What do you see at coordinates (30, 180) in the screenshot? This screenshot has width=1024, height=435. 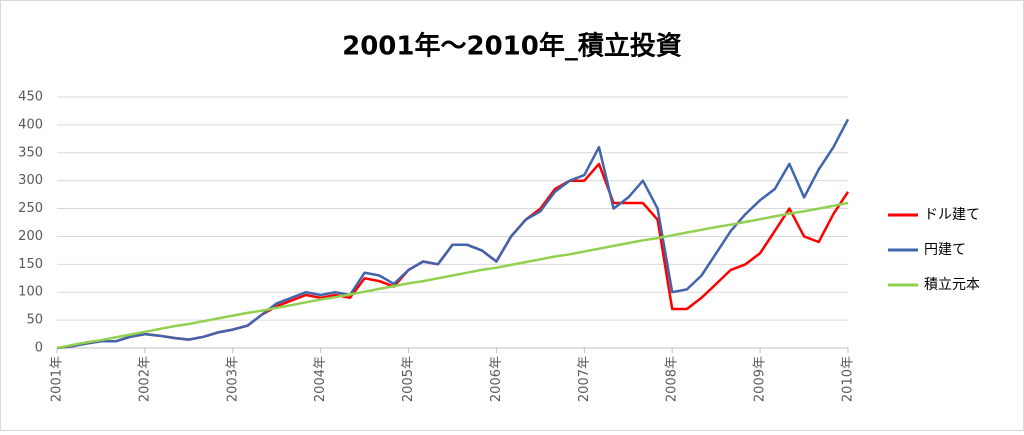 I see `y-tick-label: 300` at bounding box center [30, 180].